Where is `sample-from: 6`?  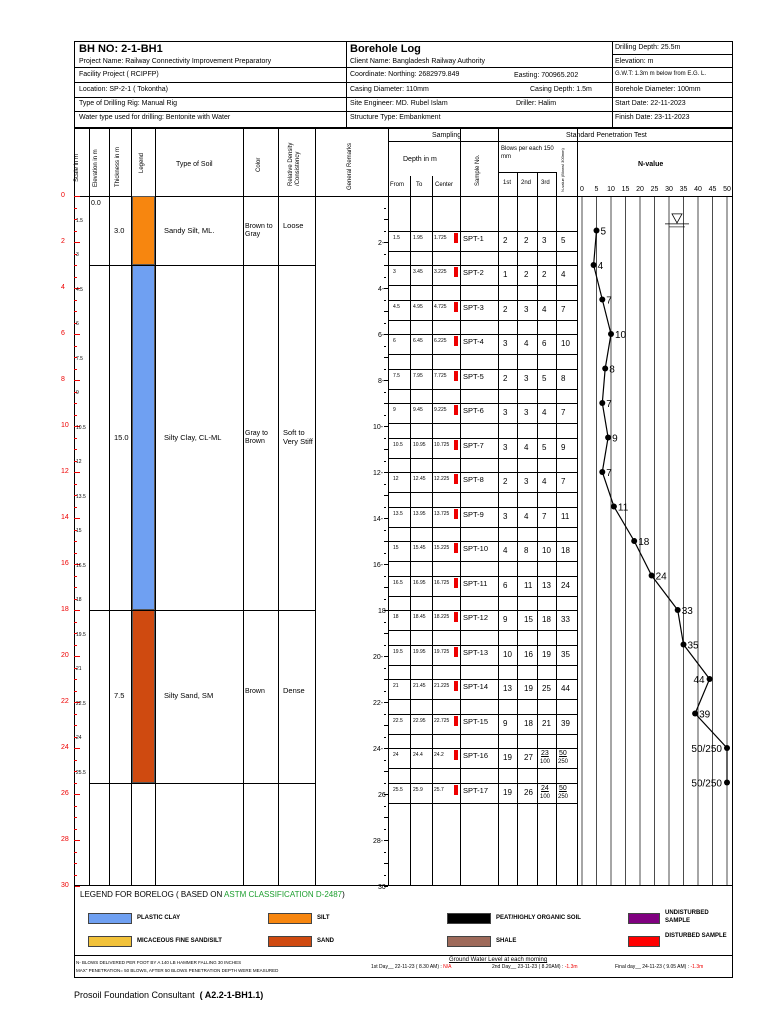 sample-from: 6 is located at coordinates (394, 341).